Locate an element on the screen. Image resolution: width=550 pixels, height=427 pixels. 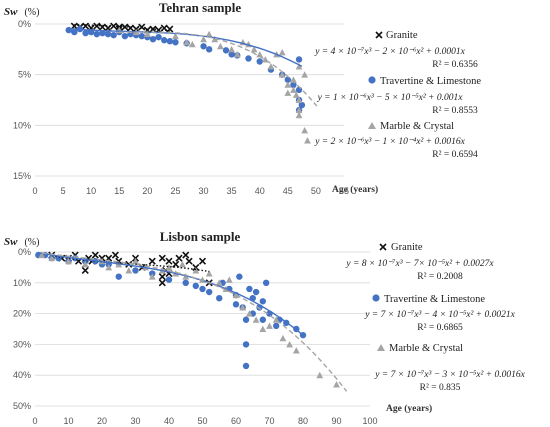
lisbon-x-label: Age (years) is located at coordinates (409, 408).